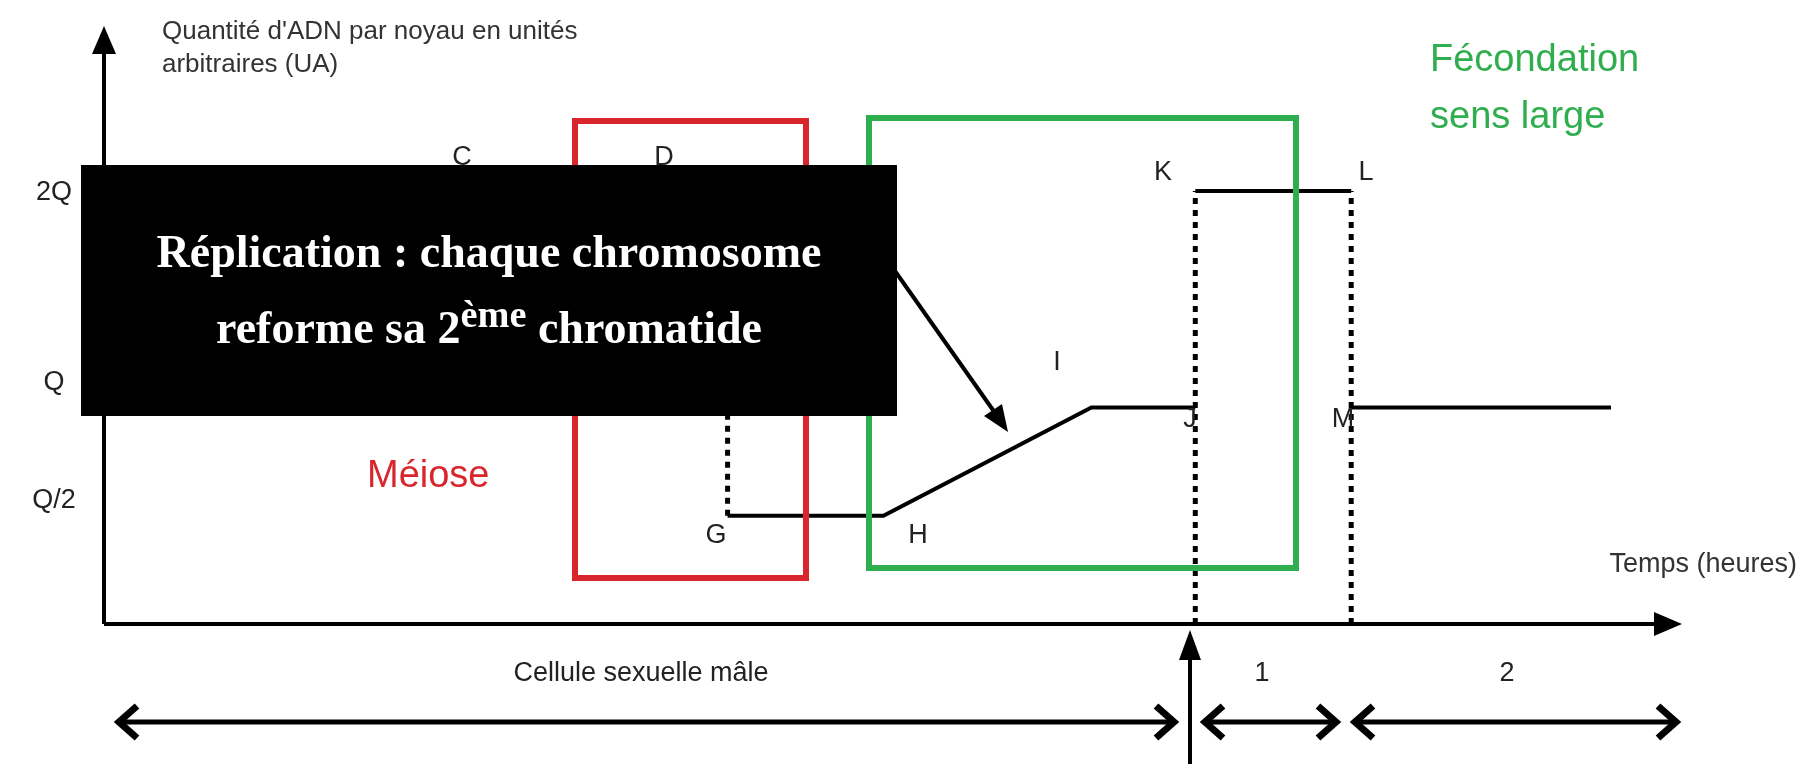 The width and height of the screenshot is (1811, 772). I want to click on annotation: H, so click(918, 534).